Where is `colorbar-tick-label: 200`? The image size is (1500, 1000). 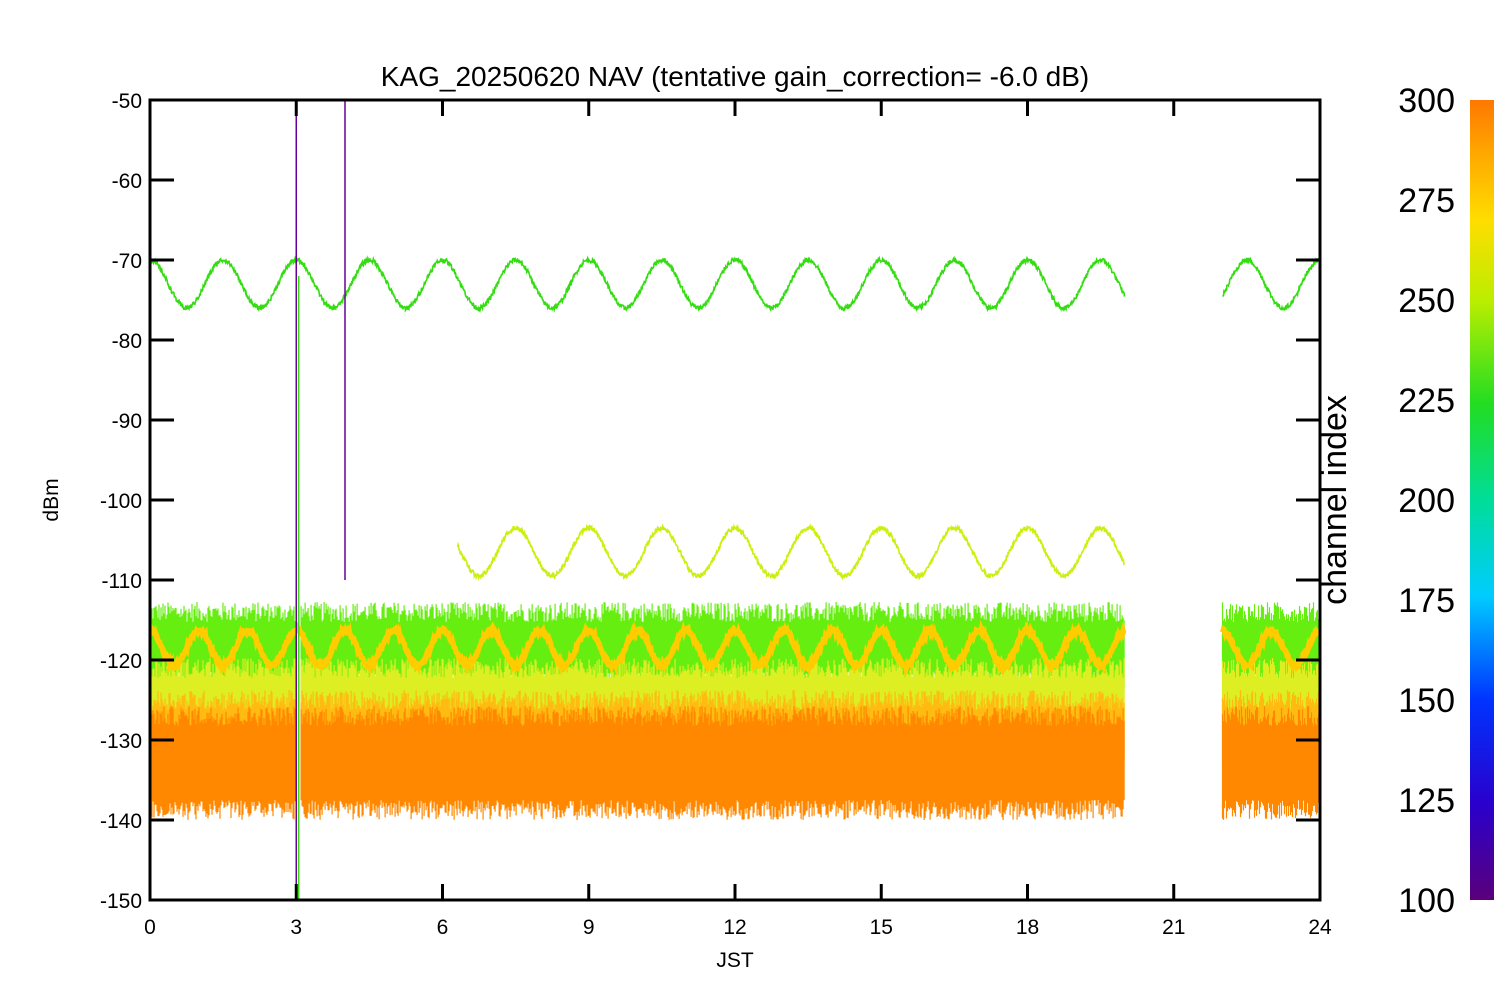 colorbar-tick-label: 200 is located at coordinates (1426, 501).